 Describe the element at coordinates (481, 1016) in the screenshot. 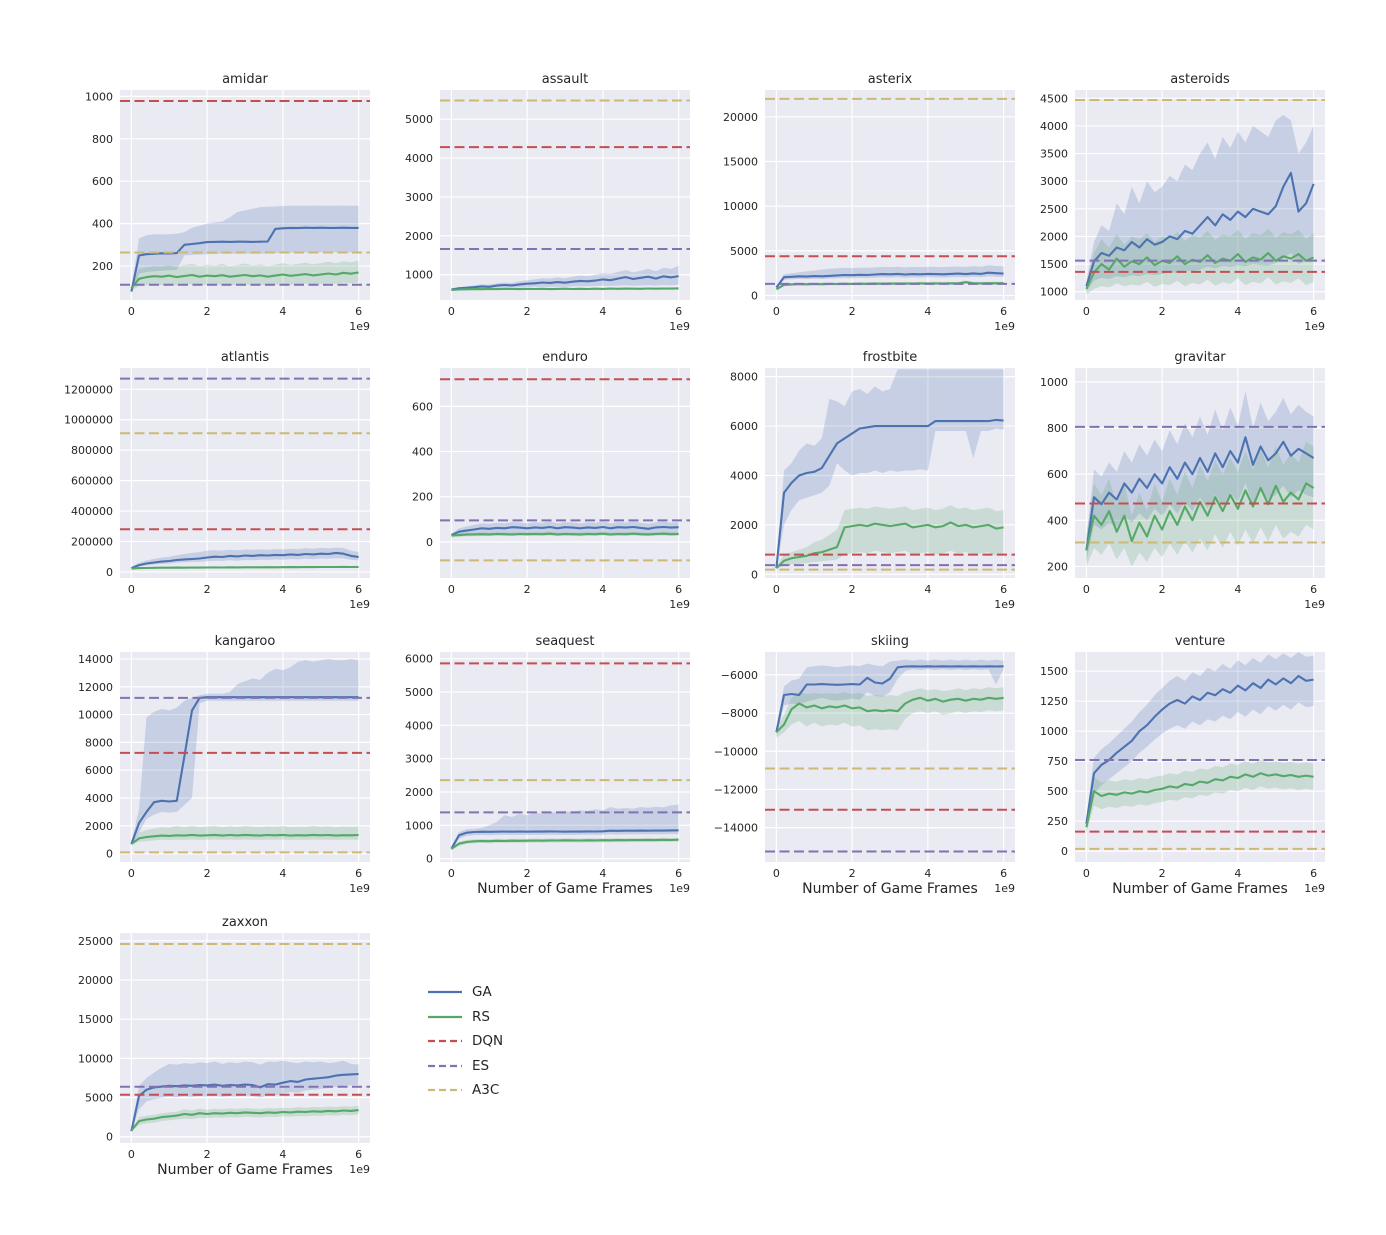

I see `legend-label: RS` at that location.